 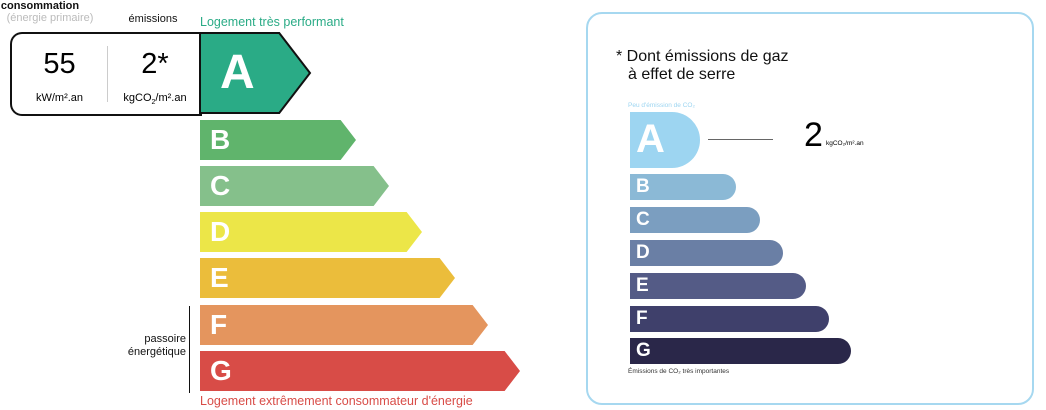 I want to click on unit-pre: kgCO, so click(x=137, y=98).